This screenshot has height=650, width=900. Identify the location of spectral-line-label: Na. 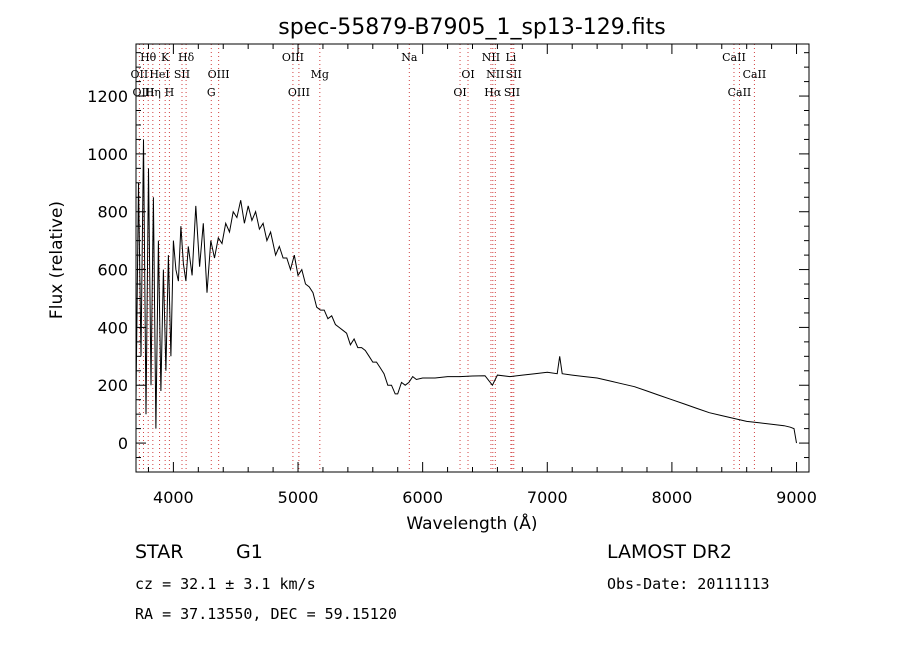
(409, 57).